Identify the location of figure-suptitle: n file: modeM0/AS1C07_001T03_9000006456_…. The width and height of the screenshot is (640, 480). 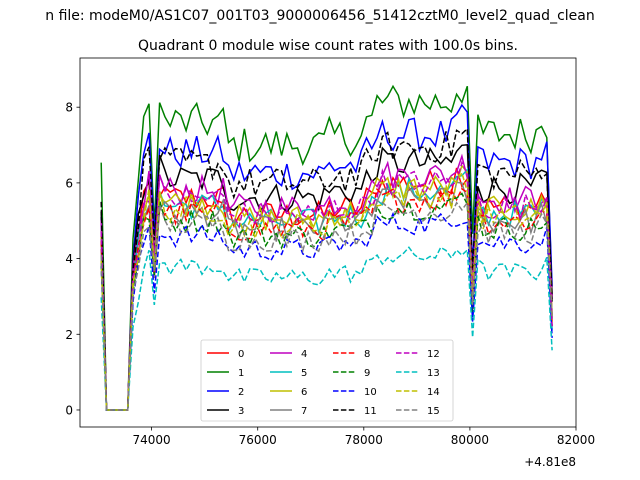
(319, 16).